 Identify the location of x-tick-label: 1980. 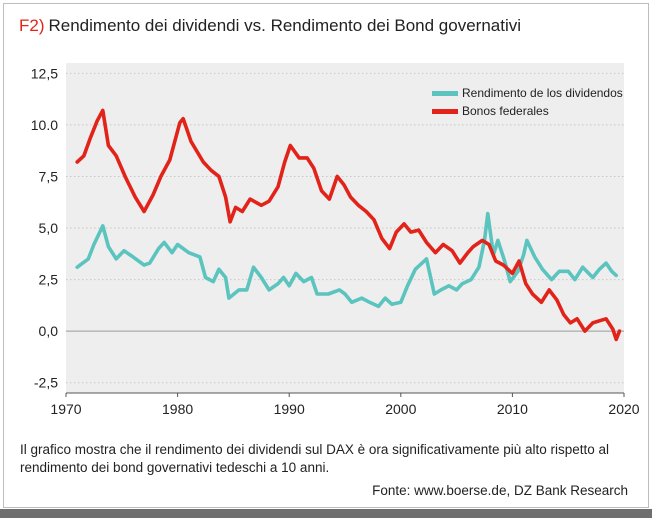
(177, 409).